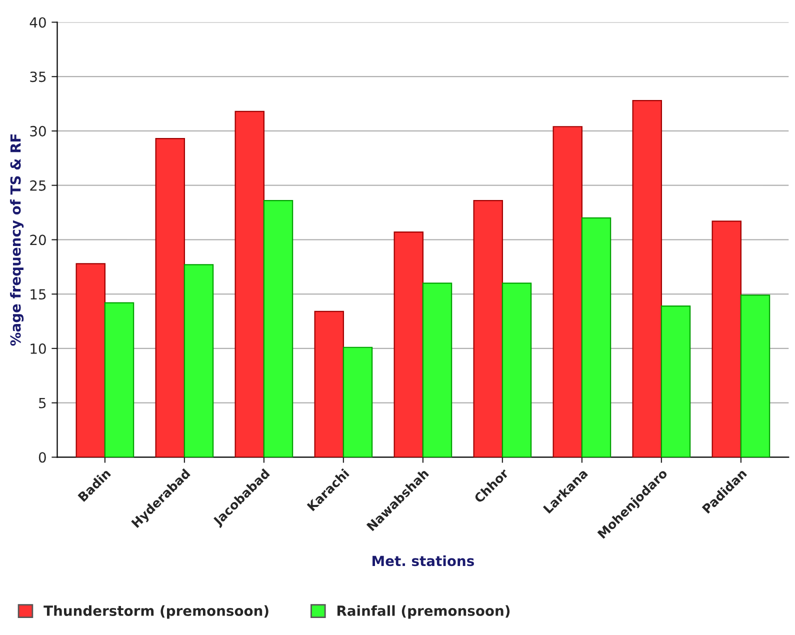 This screenshot has height=635, width=795. What do you see at coordinates (38, 77) in the screenshot?
I see `y-tick-label: 35` at bounding box center [38, 77].